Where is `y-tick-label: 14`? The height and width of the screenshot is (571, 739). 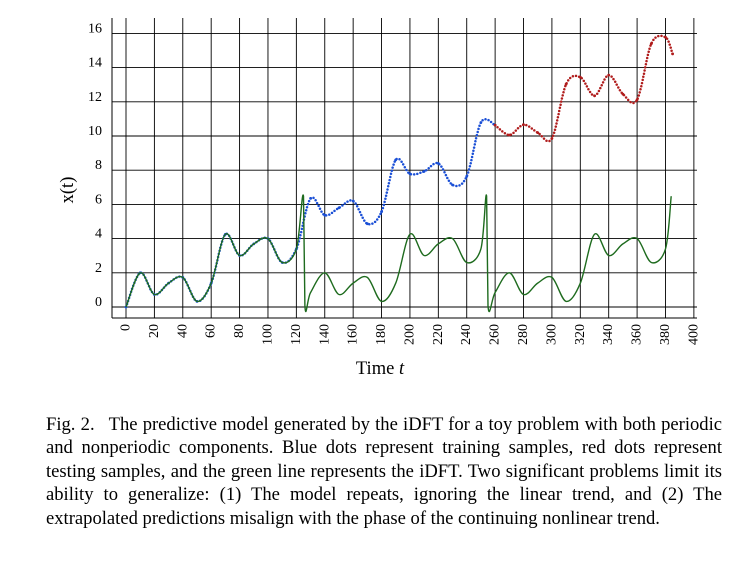 y-tick-label: 14 is located at coordinates (95, 63).